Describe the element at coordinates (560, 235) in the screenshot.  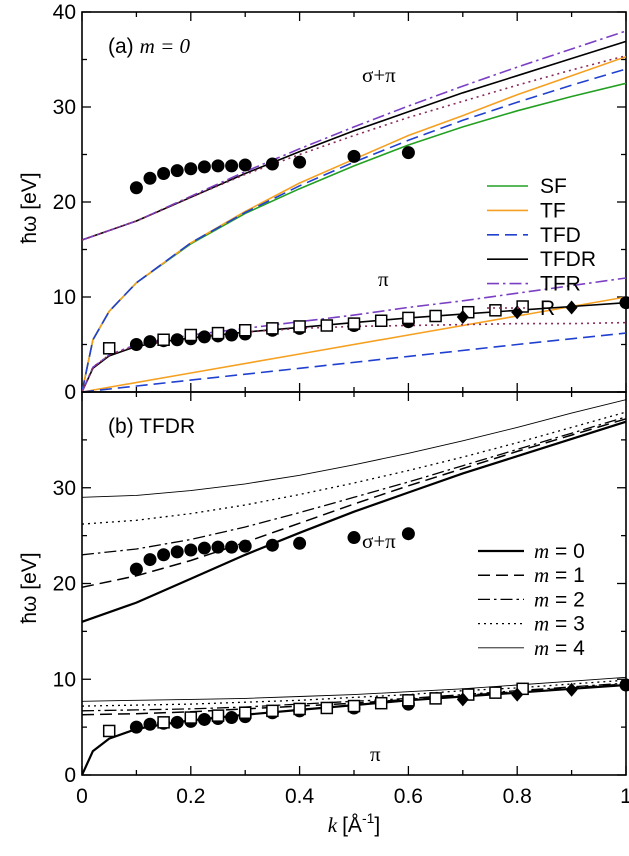
I see `legend-label-a: TFD` at that location.